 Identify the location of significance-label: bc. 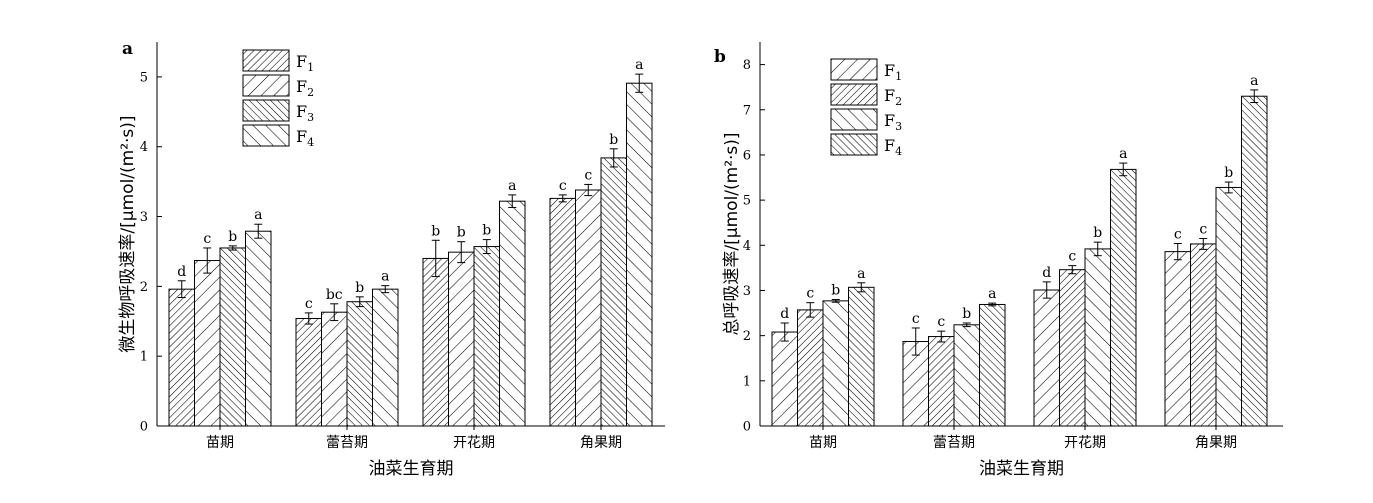
(334, 295).